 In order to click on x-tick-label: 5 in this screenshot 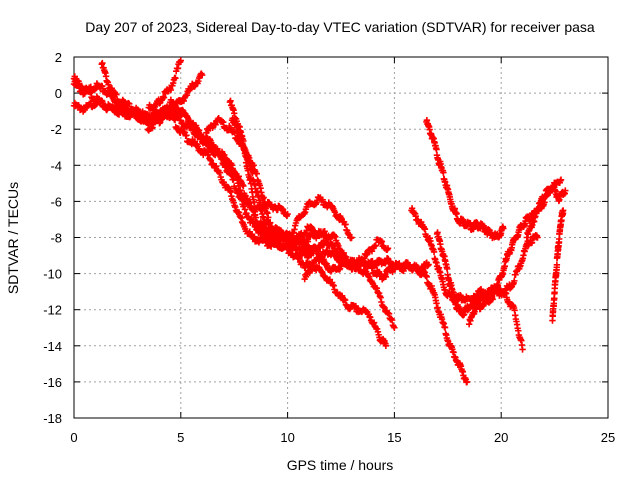, I will do `click(180, 437)`.